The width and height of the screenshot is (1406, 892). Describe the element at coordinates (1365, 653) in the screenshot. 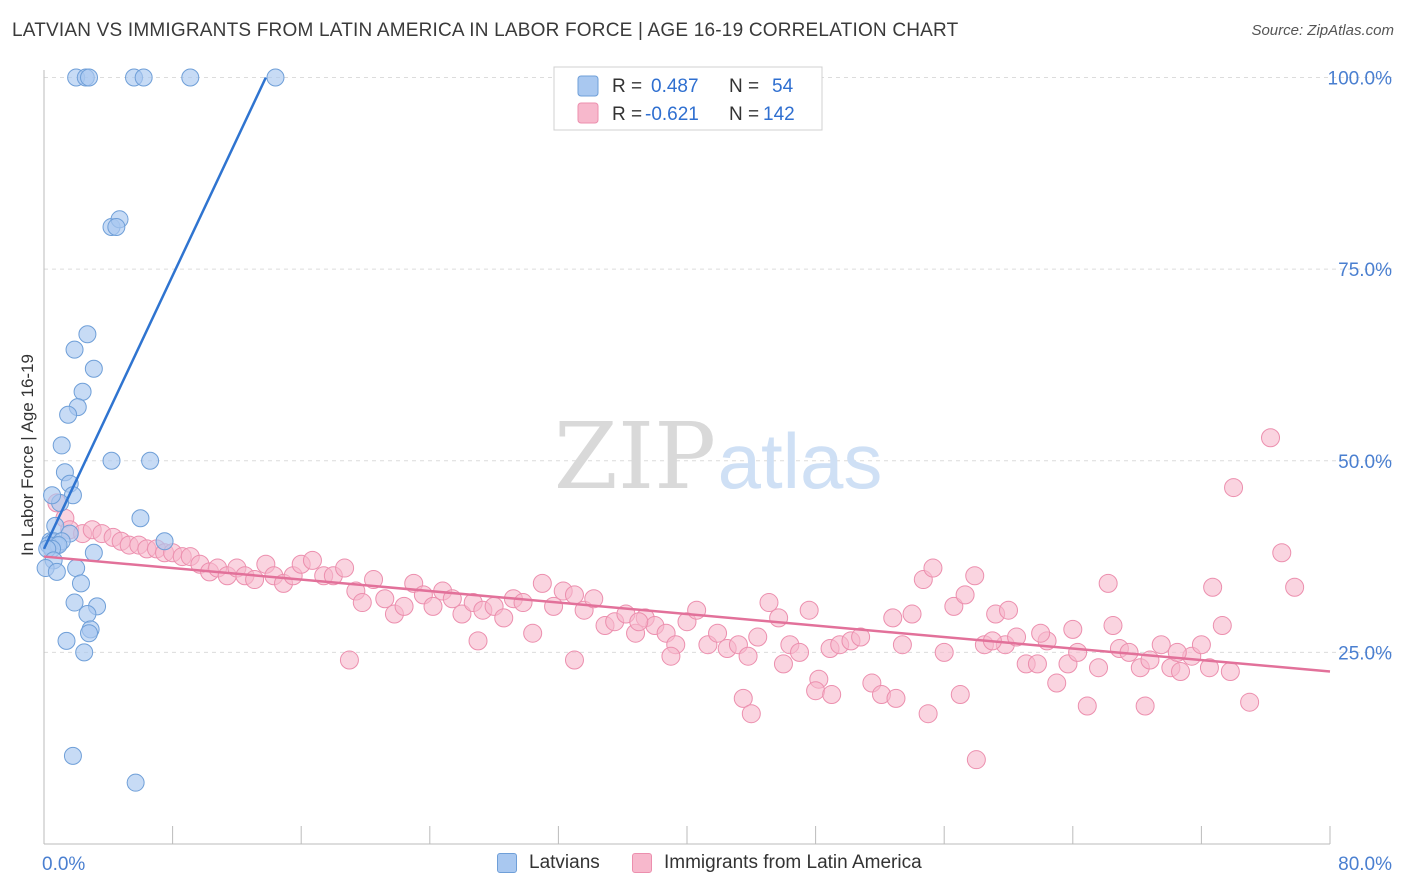

I see `y-tick-label: 25.0%` at that location.